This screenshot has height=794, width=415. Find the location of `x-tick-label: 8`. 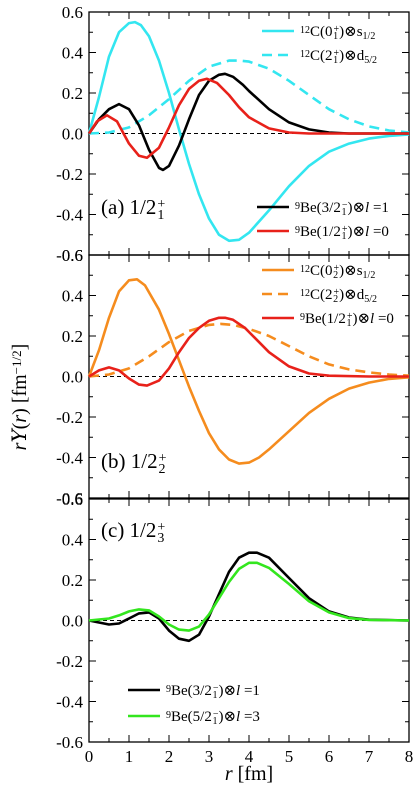

x-tick-label: 8 is located at coordinates (409, 756).